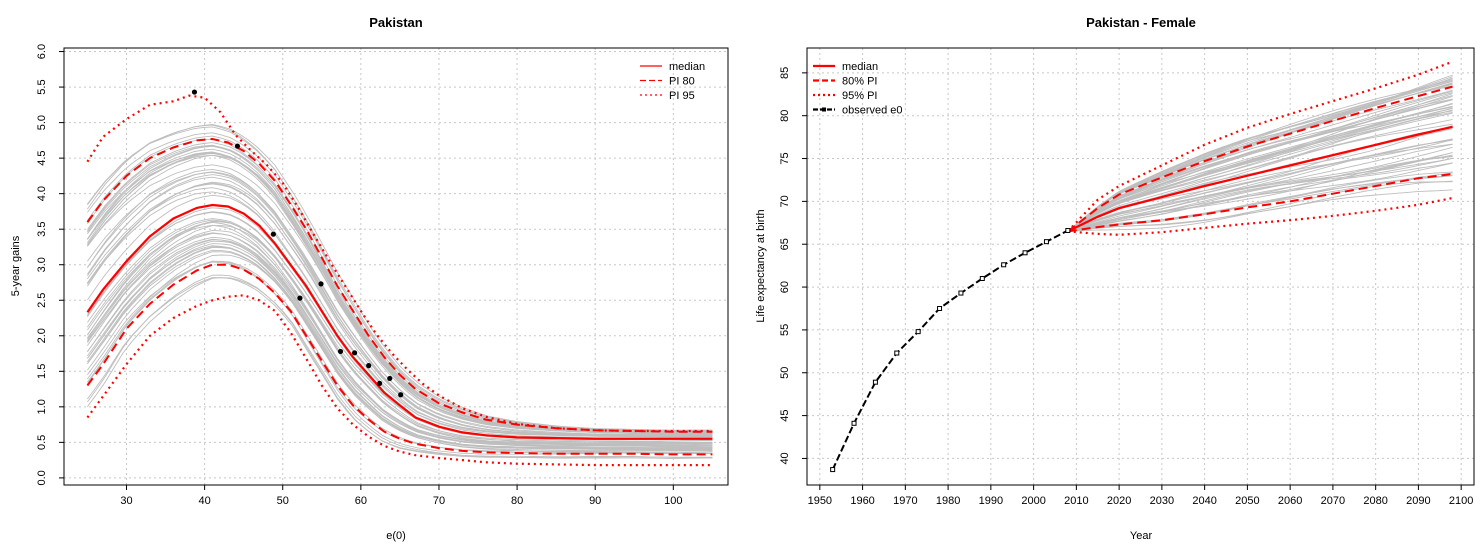 The height and width of the screenshot is (550, 1484). What do you see at coordinates (1141, 22) in the screenshot?
I see `chart-title: Pakistan - Female` at bounding box center [1141, 22].